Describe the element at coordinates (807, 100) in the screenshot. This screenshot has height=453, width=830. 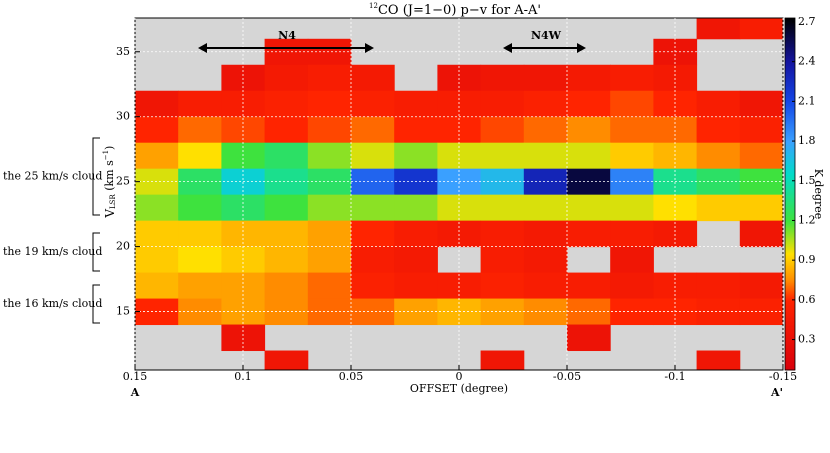
I see `colorbar-tick-label: 2.1` at that location.